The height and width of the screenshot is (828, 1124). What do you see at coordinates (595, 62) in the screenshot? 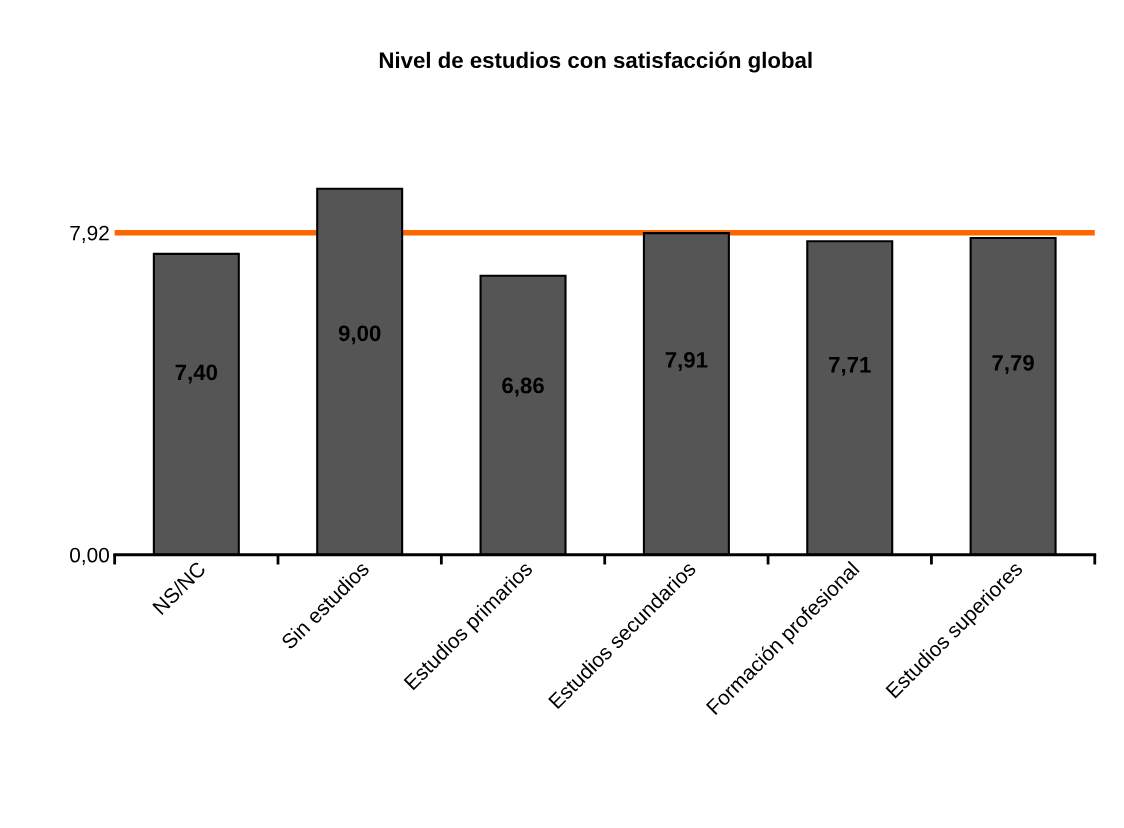
I see `chart-title: Nivel de estudios con satisfacción global` at bounding box center [595, 62].